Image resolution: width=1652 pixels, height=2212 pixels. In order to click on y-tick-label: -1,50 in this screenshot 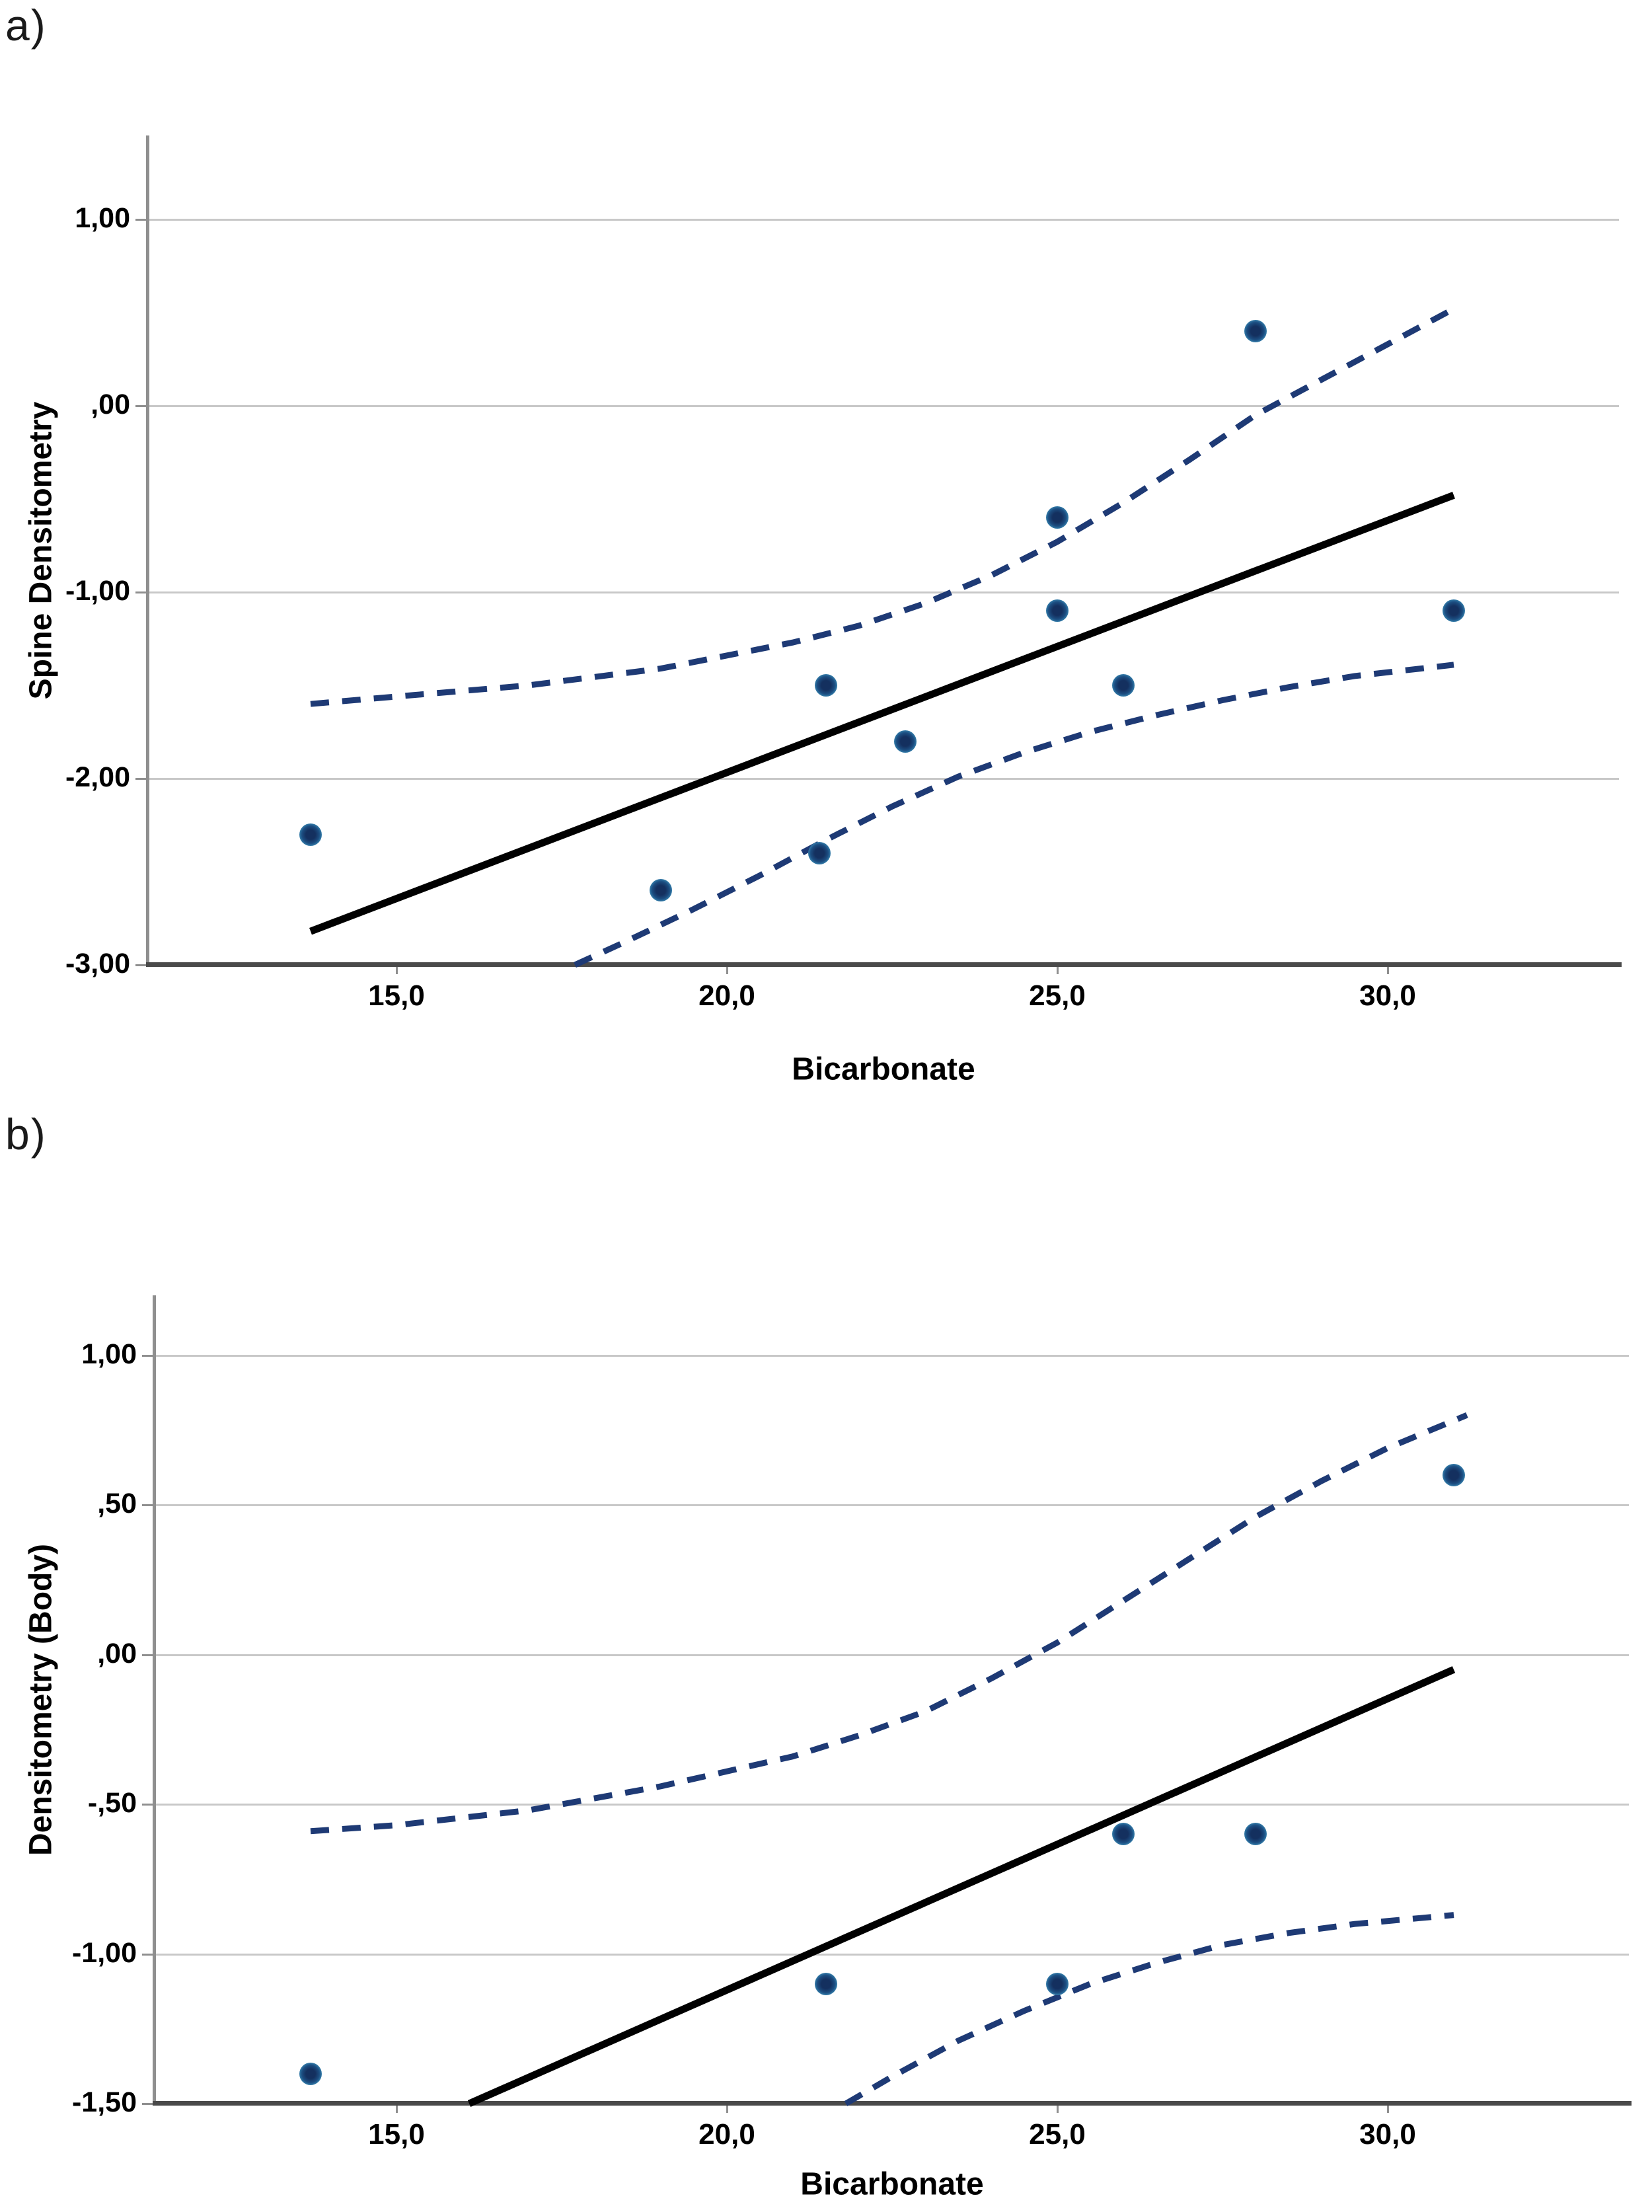, I will do `click(104, 2102)`.